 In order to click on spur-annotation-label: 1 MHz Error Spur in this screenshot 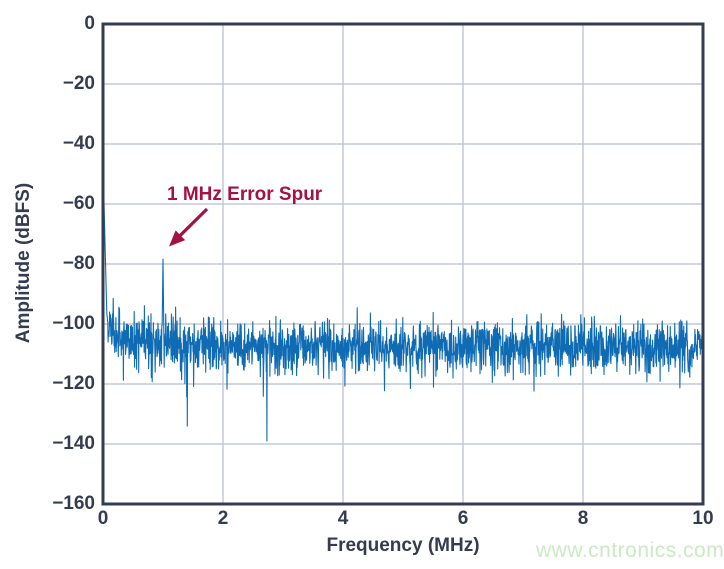, I will do `click(245, 194)`.